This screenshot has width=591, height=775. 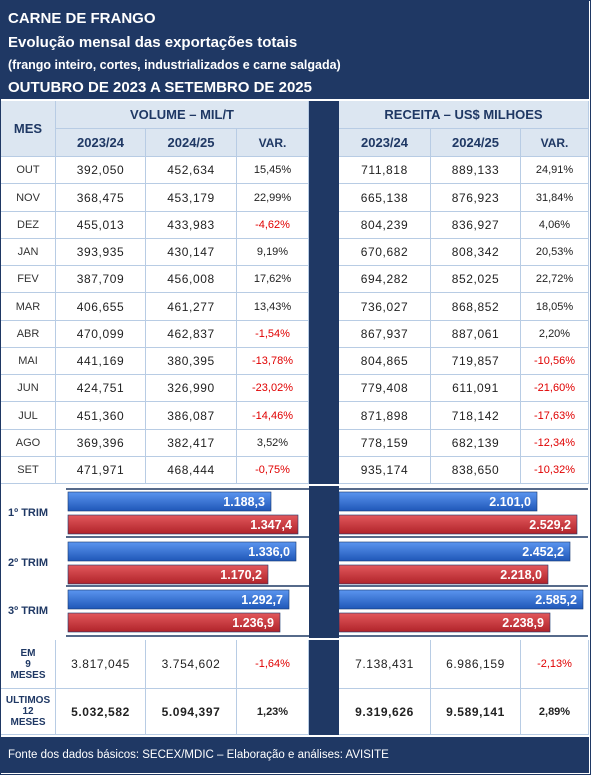 What do you see at coordinates (28, 225) in the screenshot?
I see `month-label: DEZ` at bounding box center [28, 225].